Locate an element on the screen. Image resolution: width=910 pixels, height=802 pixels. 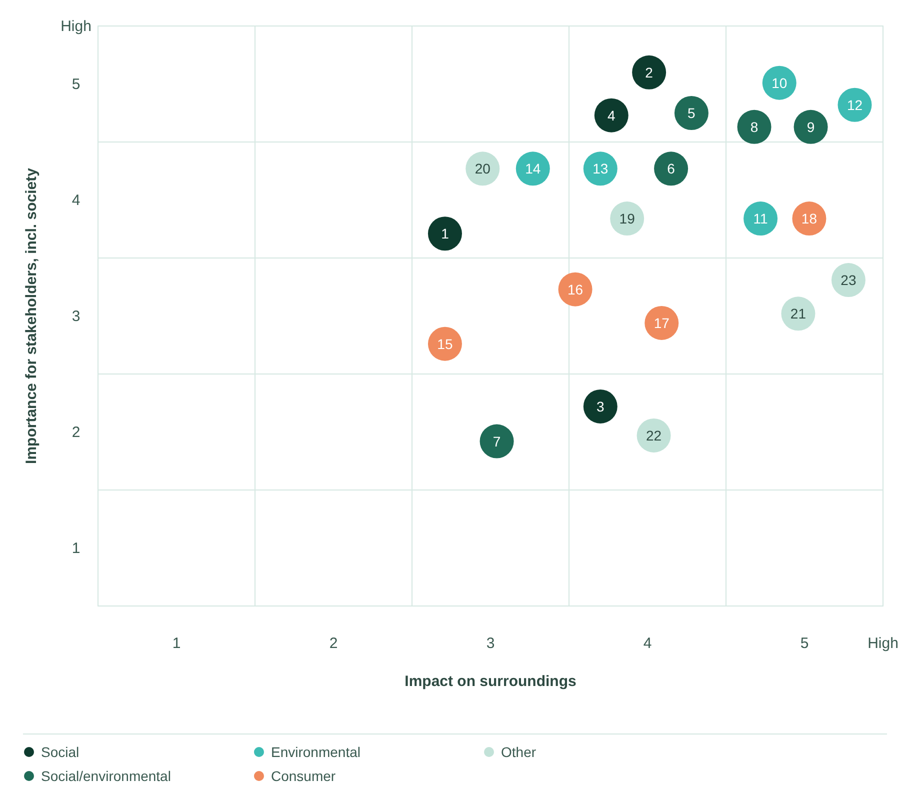
annotation: 22 is located at coordinates (654, 435).